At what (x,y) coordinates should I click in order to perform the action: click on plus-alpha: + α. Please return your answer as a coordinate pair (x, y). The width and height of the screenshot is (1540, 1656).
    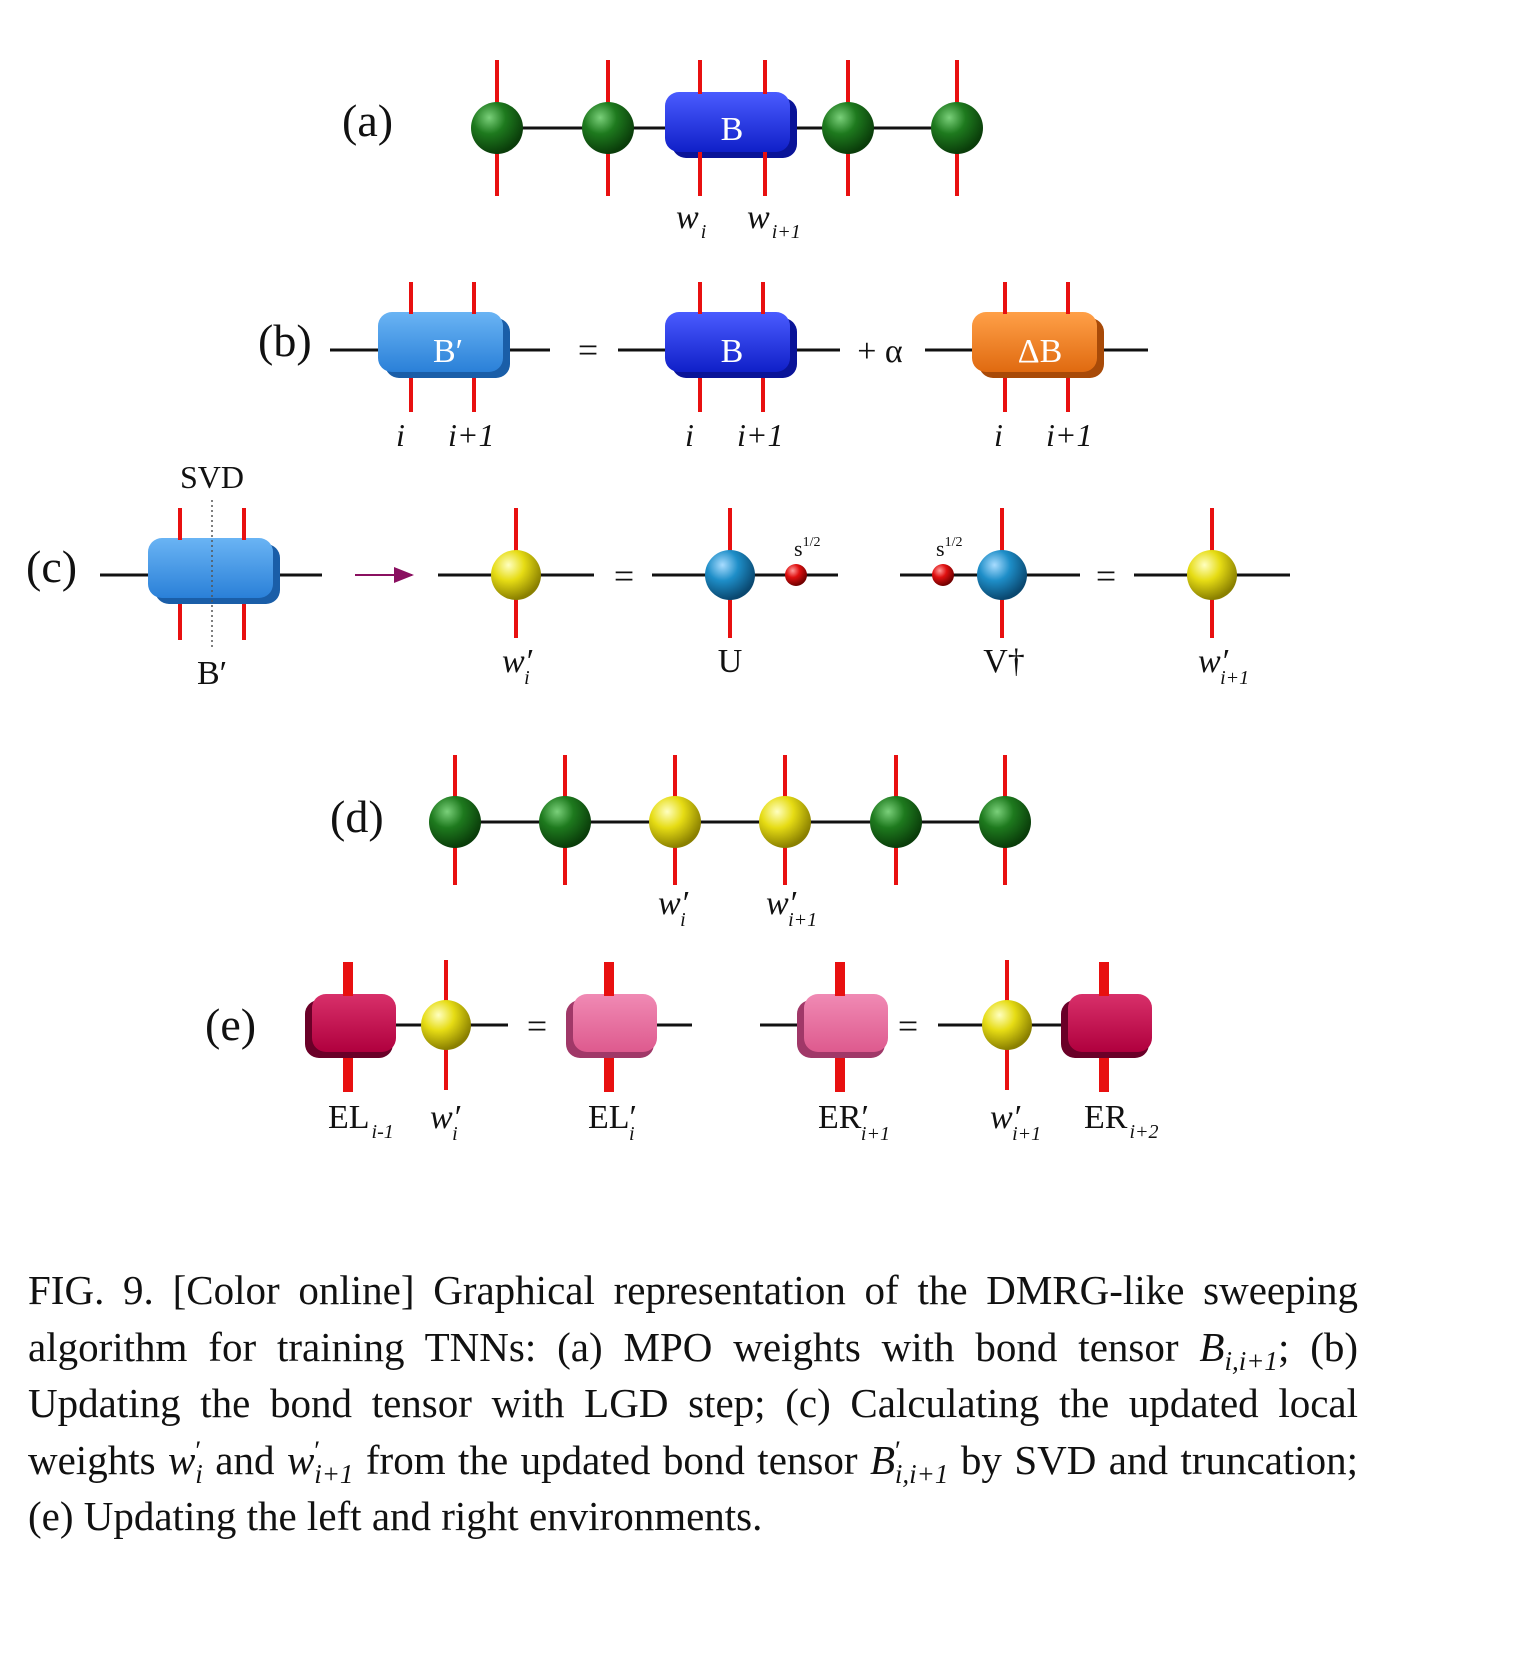
    Looking at the image, I should click on (880, 351).